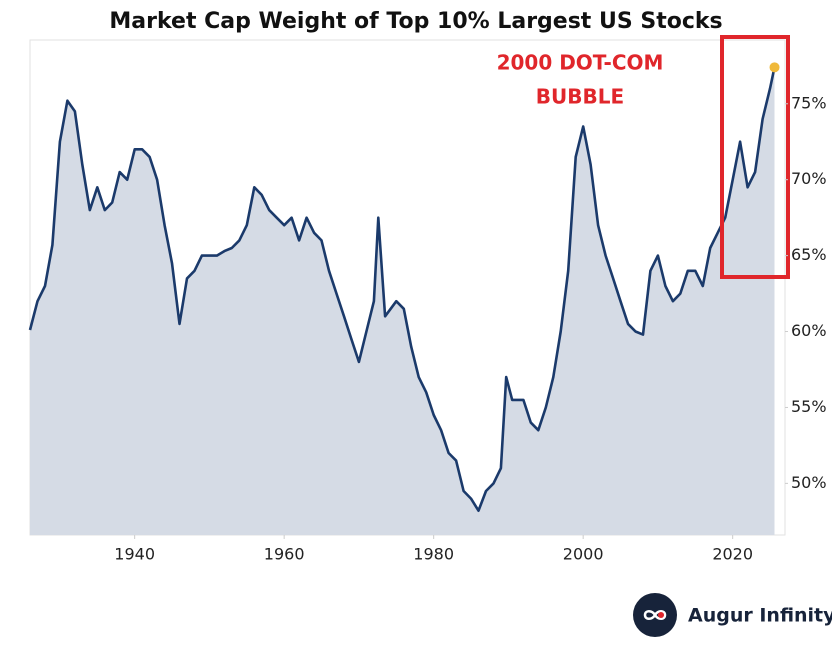 The height and width of the screenshot is (653, 832). I want to click on y-tick-label: 75%, so click(809, 102).